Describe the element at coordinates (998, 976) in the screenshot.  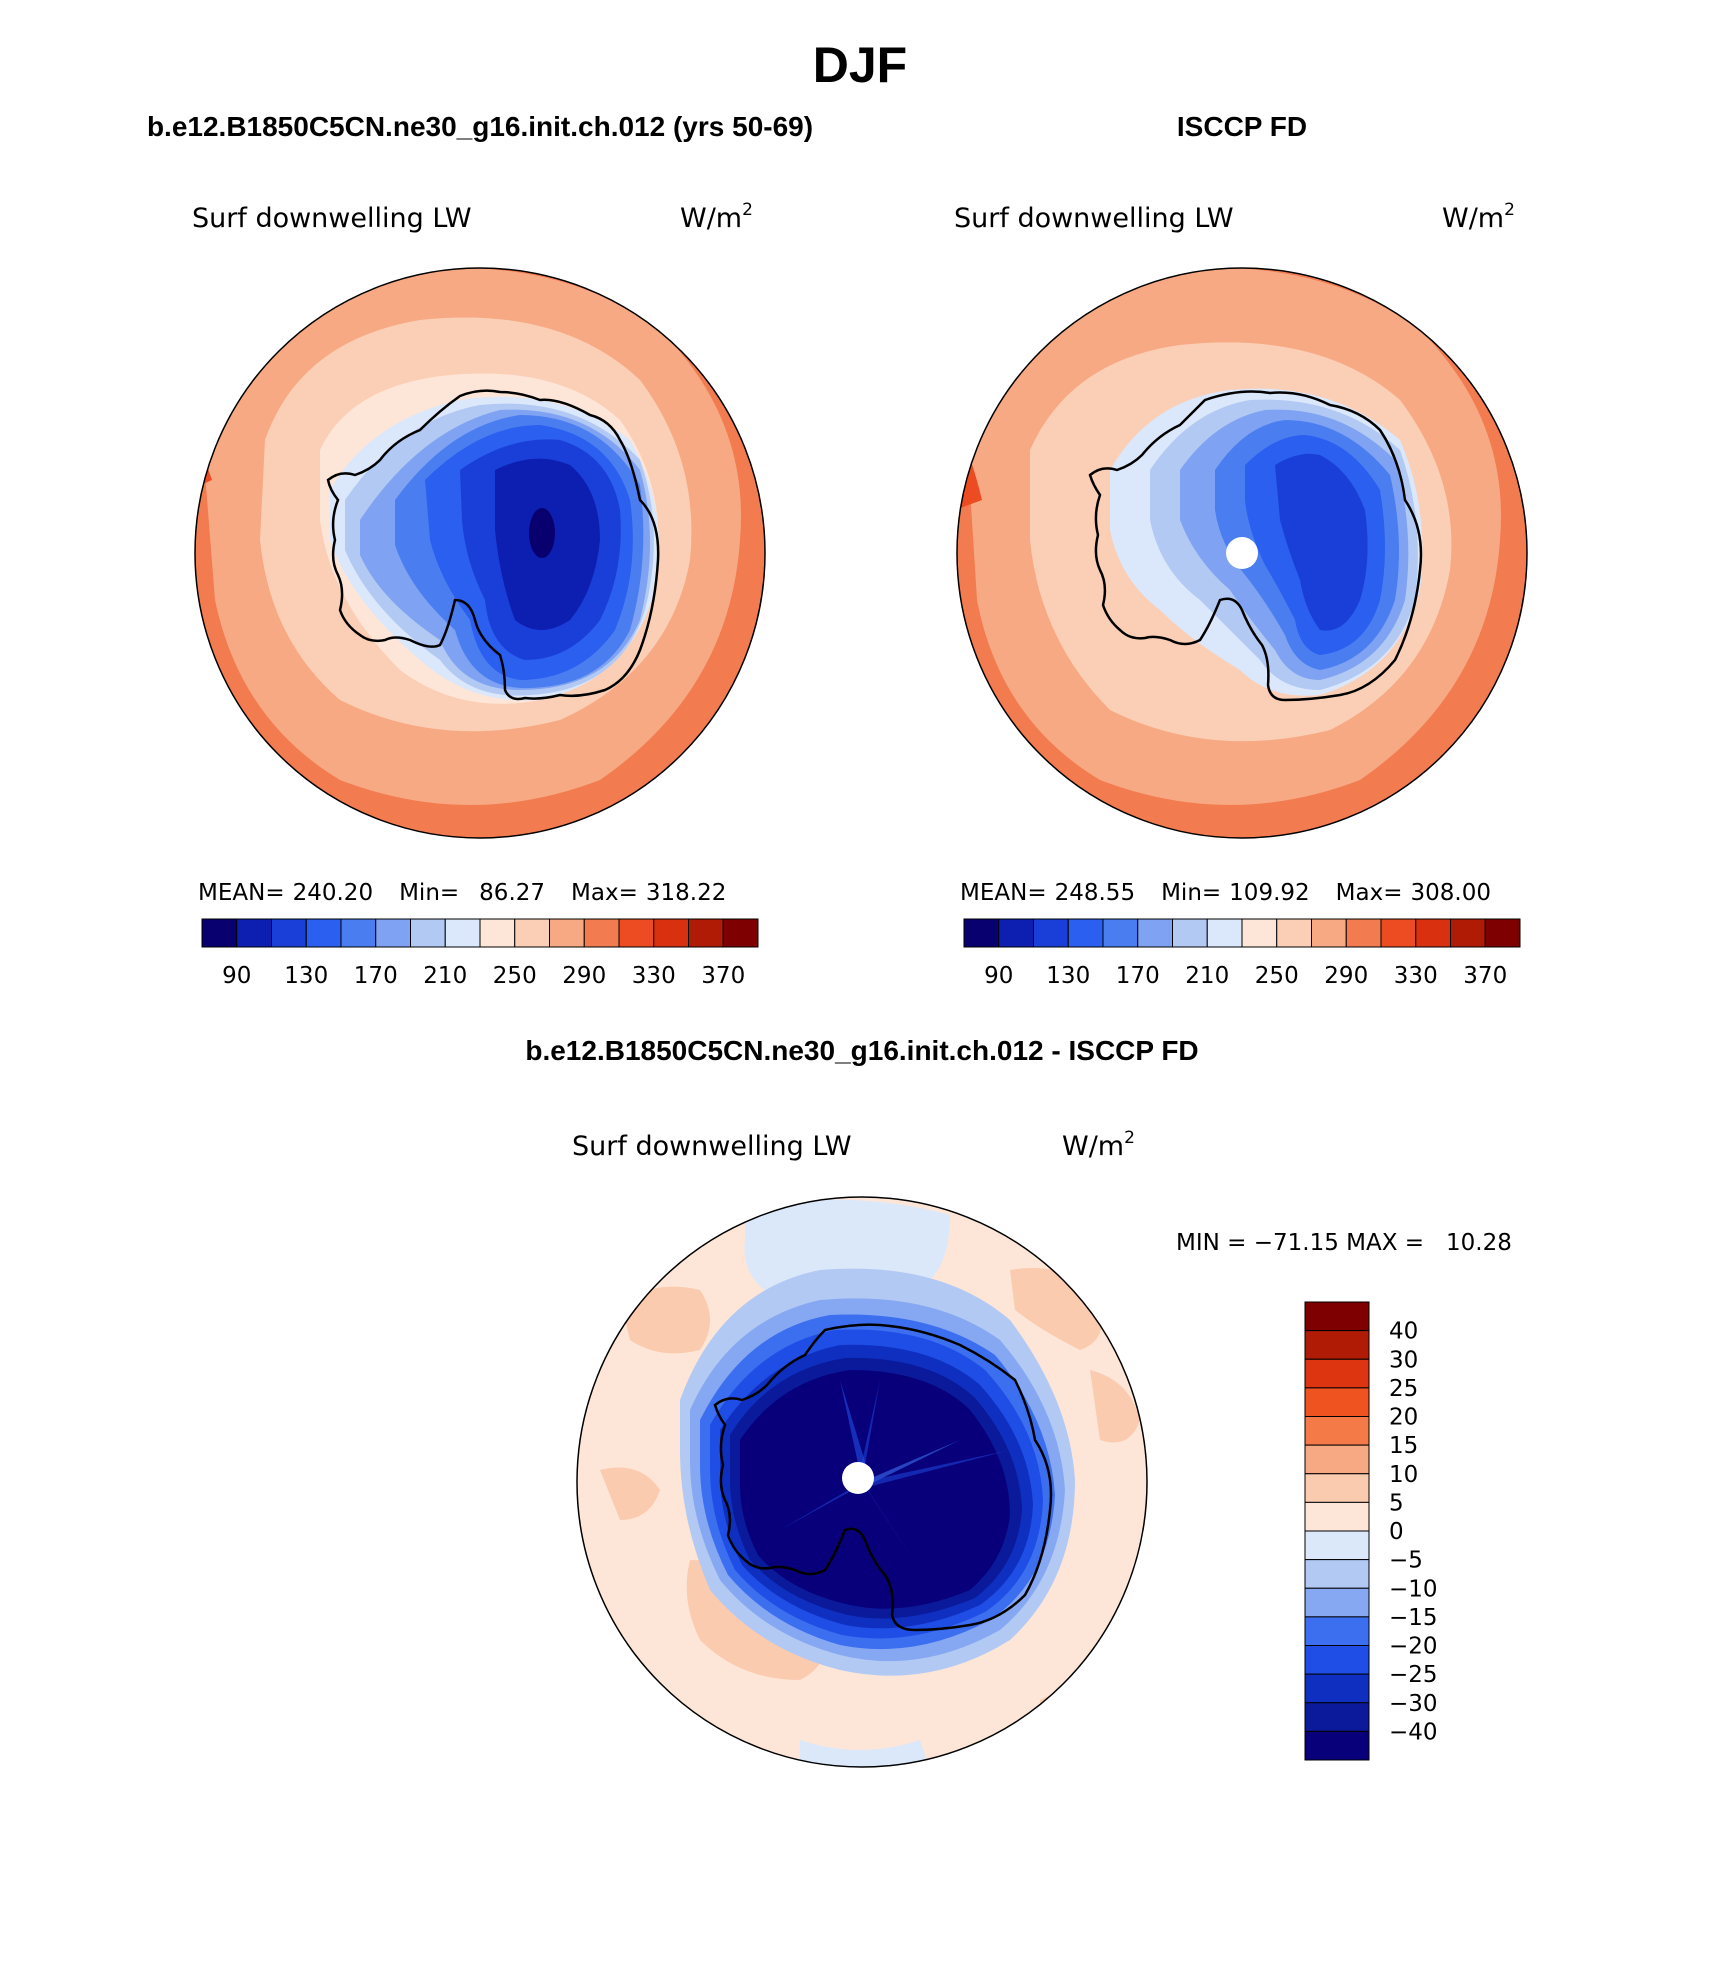
I see `right-colorbar-tick-label: 90` at that location.